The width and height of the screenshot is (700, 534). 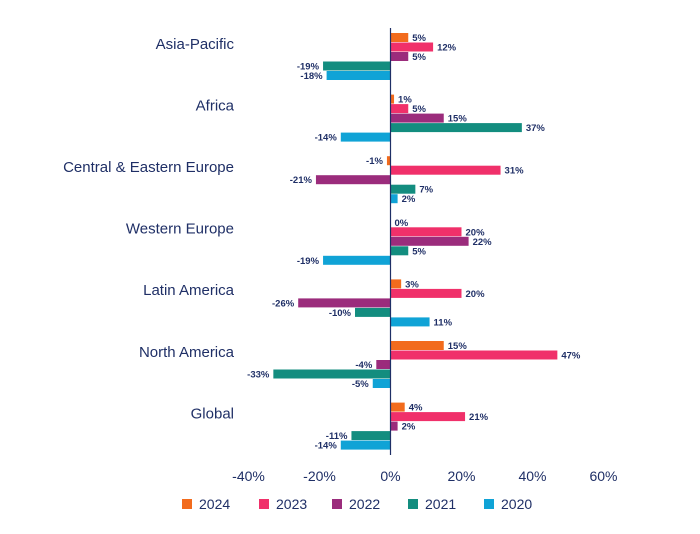 I want to click on legend-label: 2024, so click(x=214, y=504).